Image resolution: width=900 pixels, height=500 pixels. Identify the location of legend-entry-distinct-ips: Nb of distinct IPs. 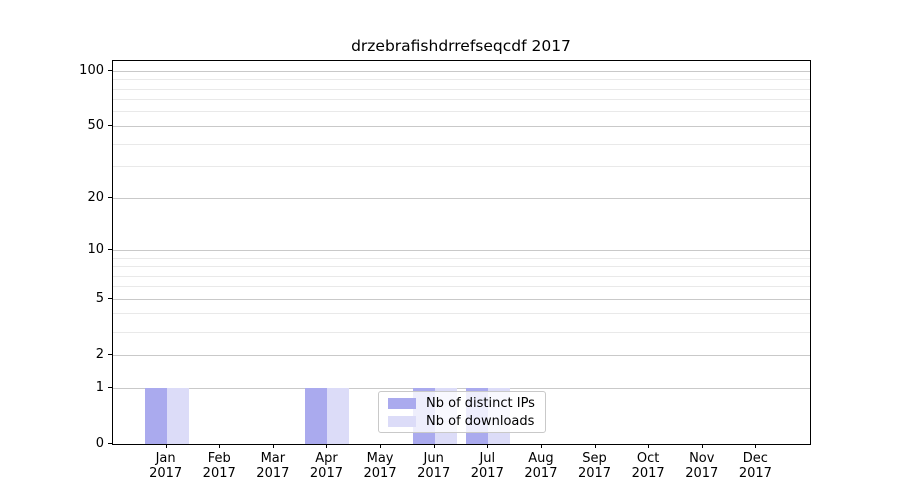
(462, 403).